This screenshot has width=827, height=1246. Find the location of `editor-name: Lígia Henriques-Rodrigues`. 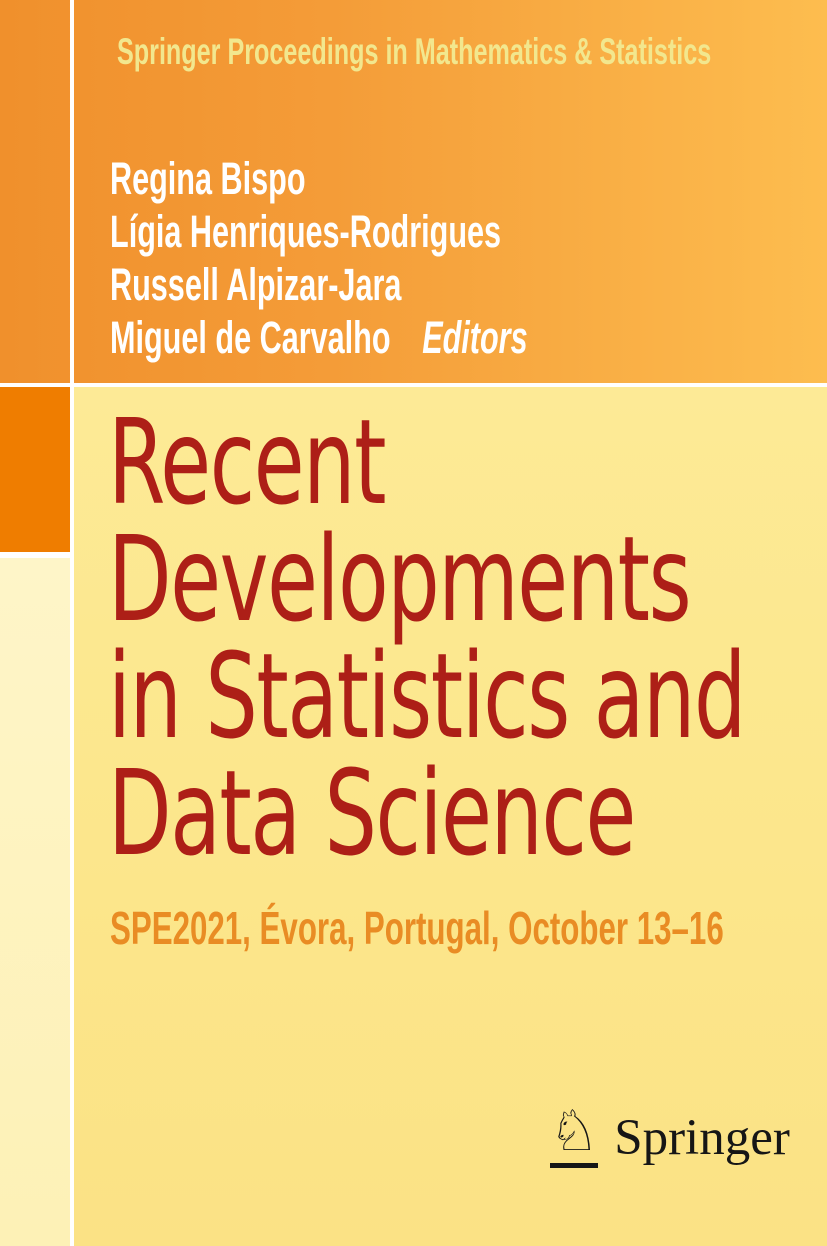

editor-name: Lígia Henriques-Rodrigues is located at coordinates (306, 231).